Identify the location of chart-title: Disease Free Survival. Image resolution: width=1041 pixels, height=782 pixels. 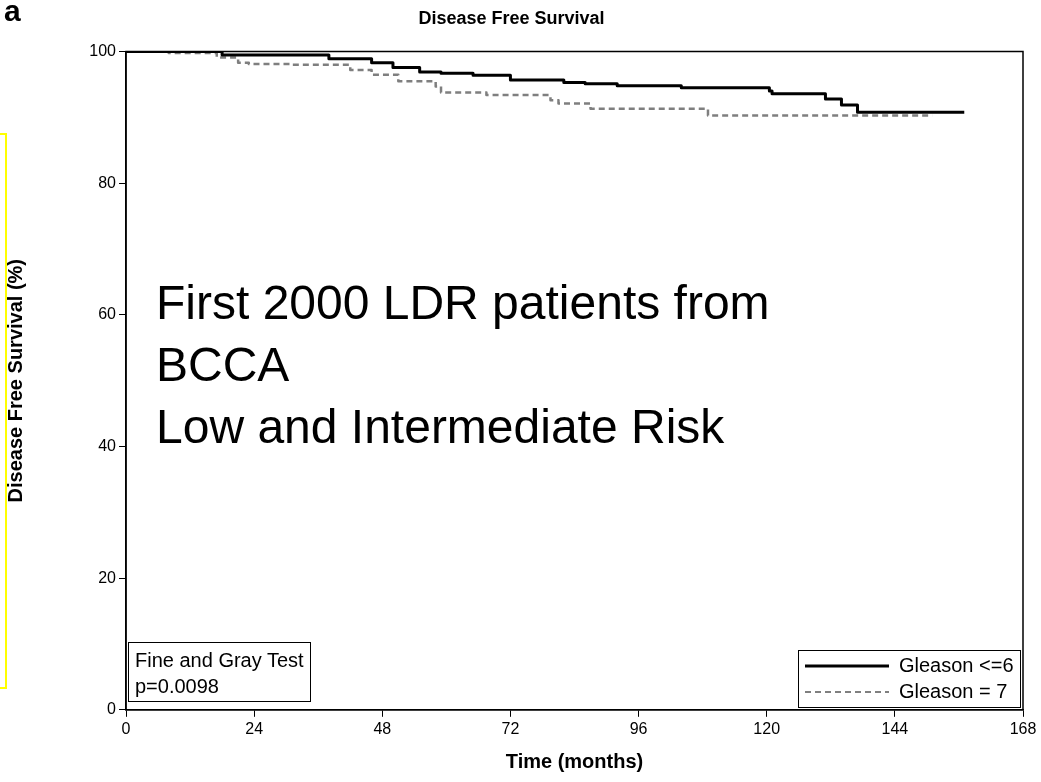
(511, 17).